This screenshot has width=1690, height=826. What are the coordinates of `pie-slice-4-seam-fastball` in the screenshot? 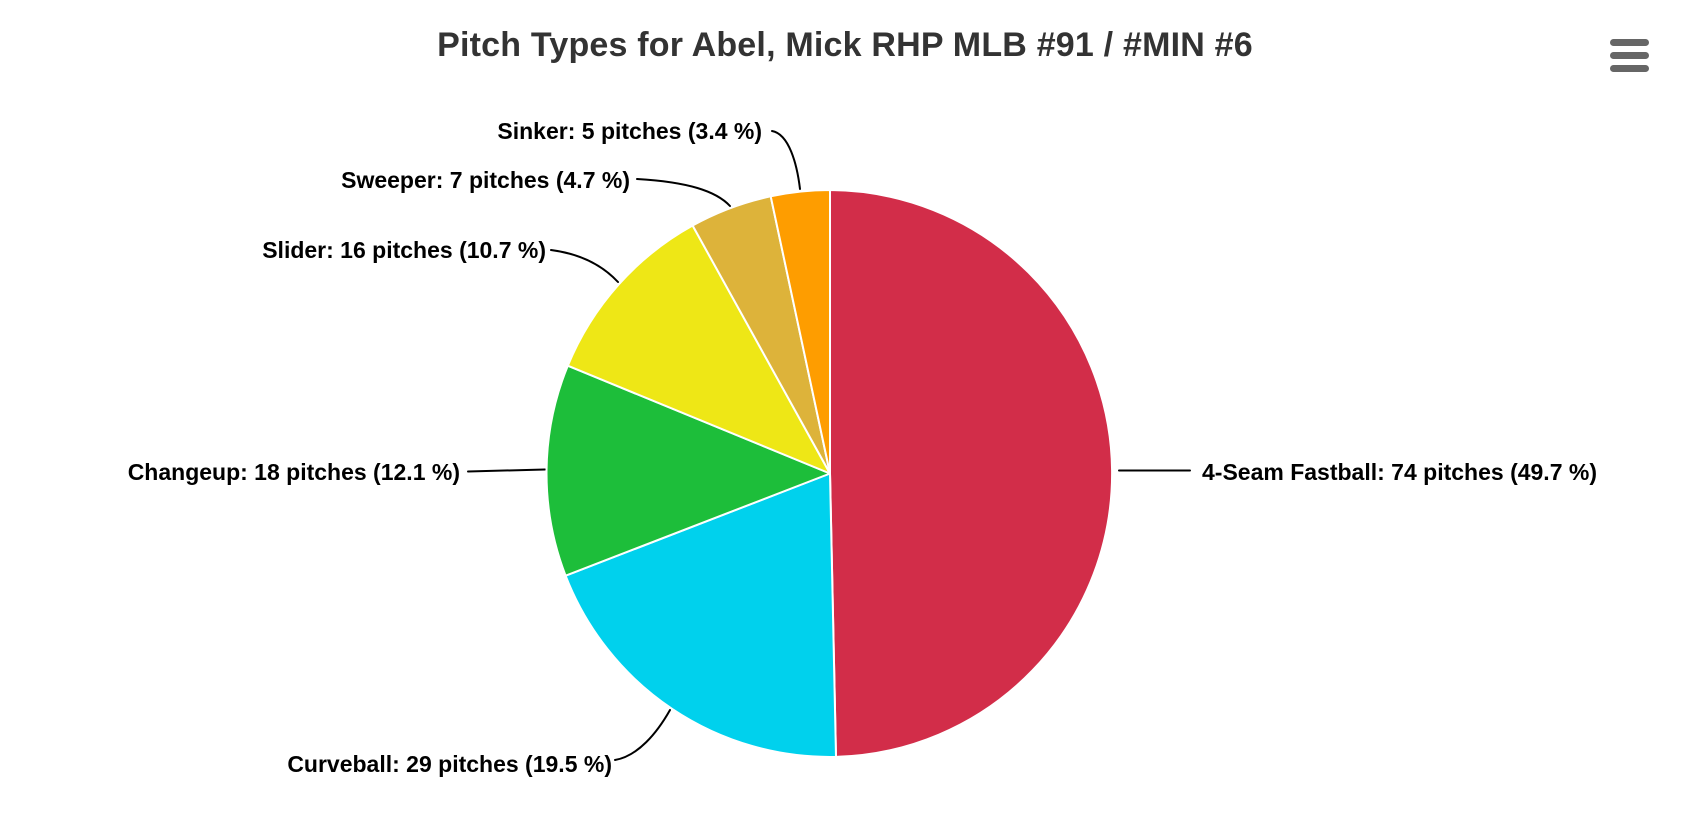 It's located at (971, 473).